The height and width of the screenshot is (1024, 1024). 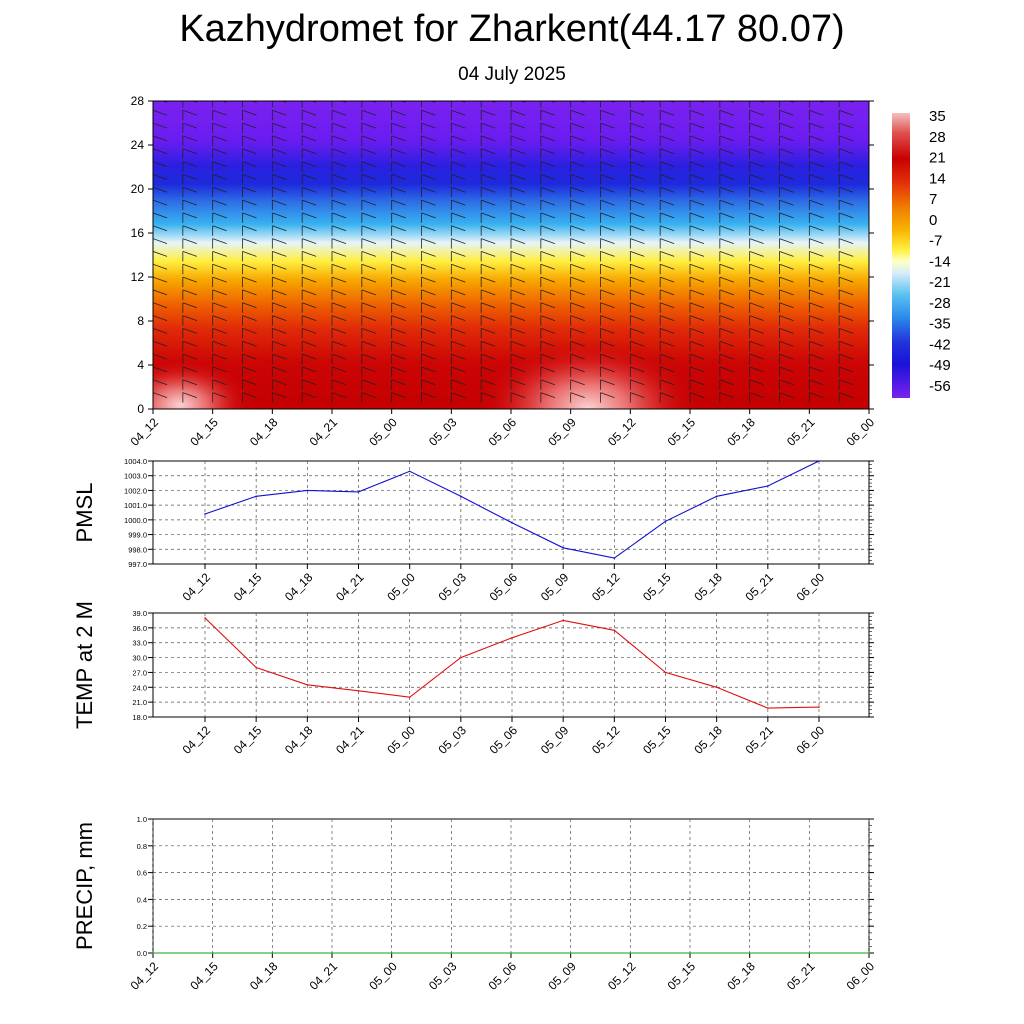 I want to click on x-tick-label: 05_09, so click(x=562, y=432).